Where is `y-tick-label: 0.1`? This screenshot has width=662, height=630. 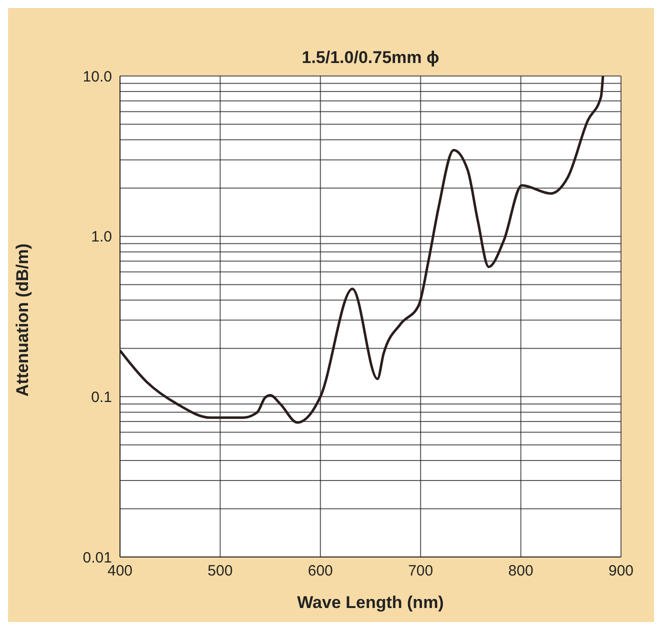
y-tick-label: 0.1 is located at coordinates (101, 397).